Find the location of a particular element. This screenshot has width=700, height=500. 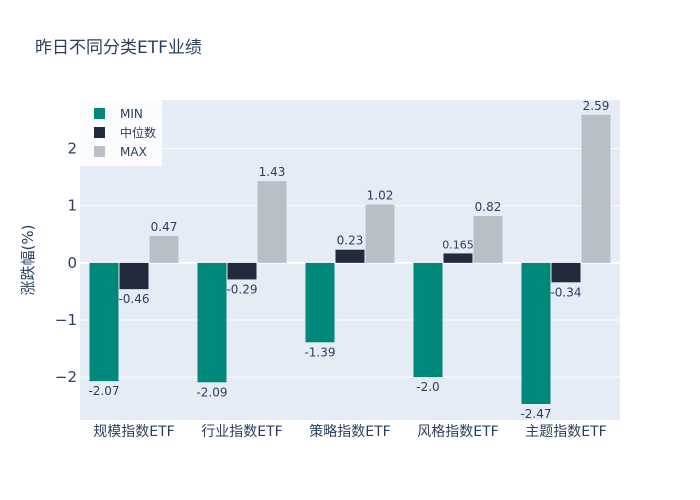

bar-value-label: 0.165 is located at coordinates (458, 244).